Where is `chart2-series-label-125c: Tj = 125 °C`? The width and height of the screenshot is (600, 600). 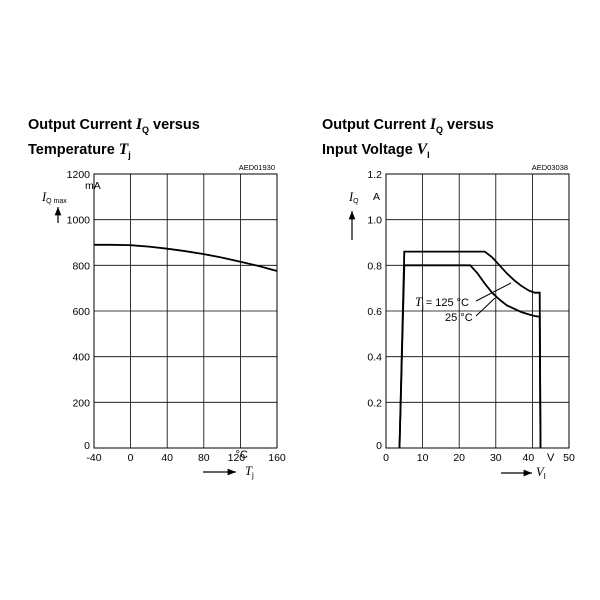
chart2-series-label-125c: Tj = 125 °C is located at coordinates (442, 303).